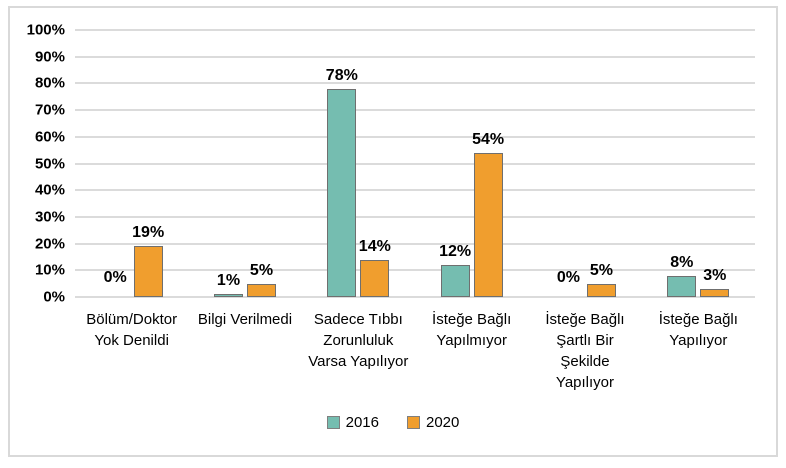  I want to click on y-tick-label: 0%, so click(54, 297).